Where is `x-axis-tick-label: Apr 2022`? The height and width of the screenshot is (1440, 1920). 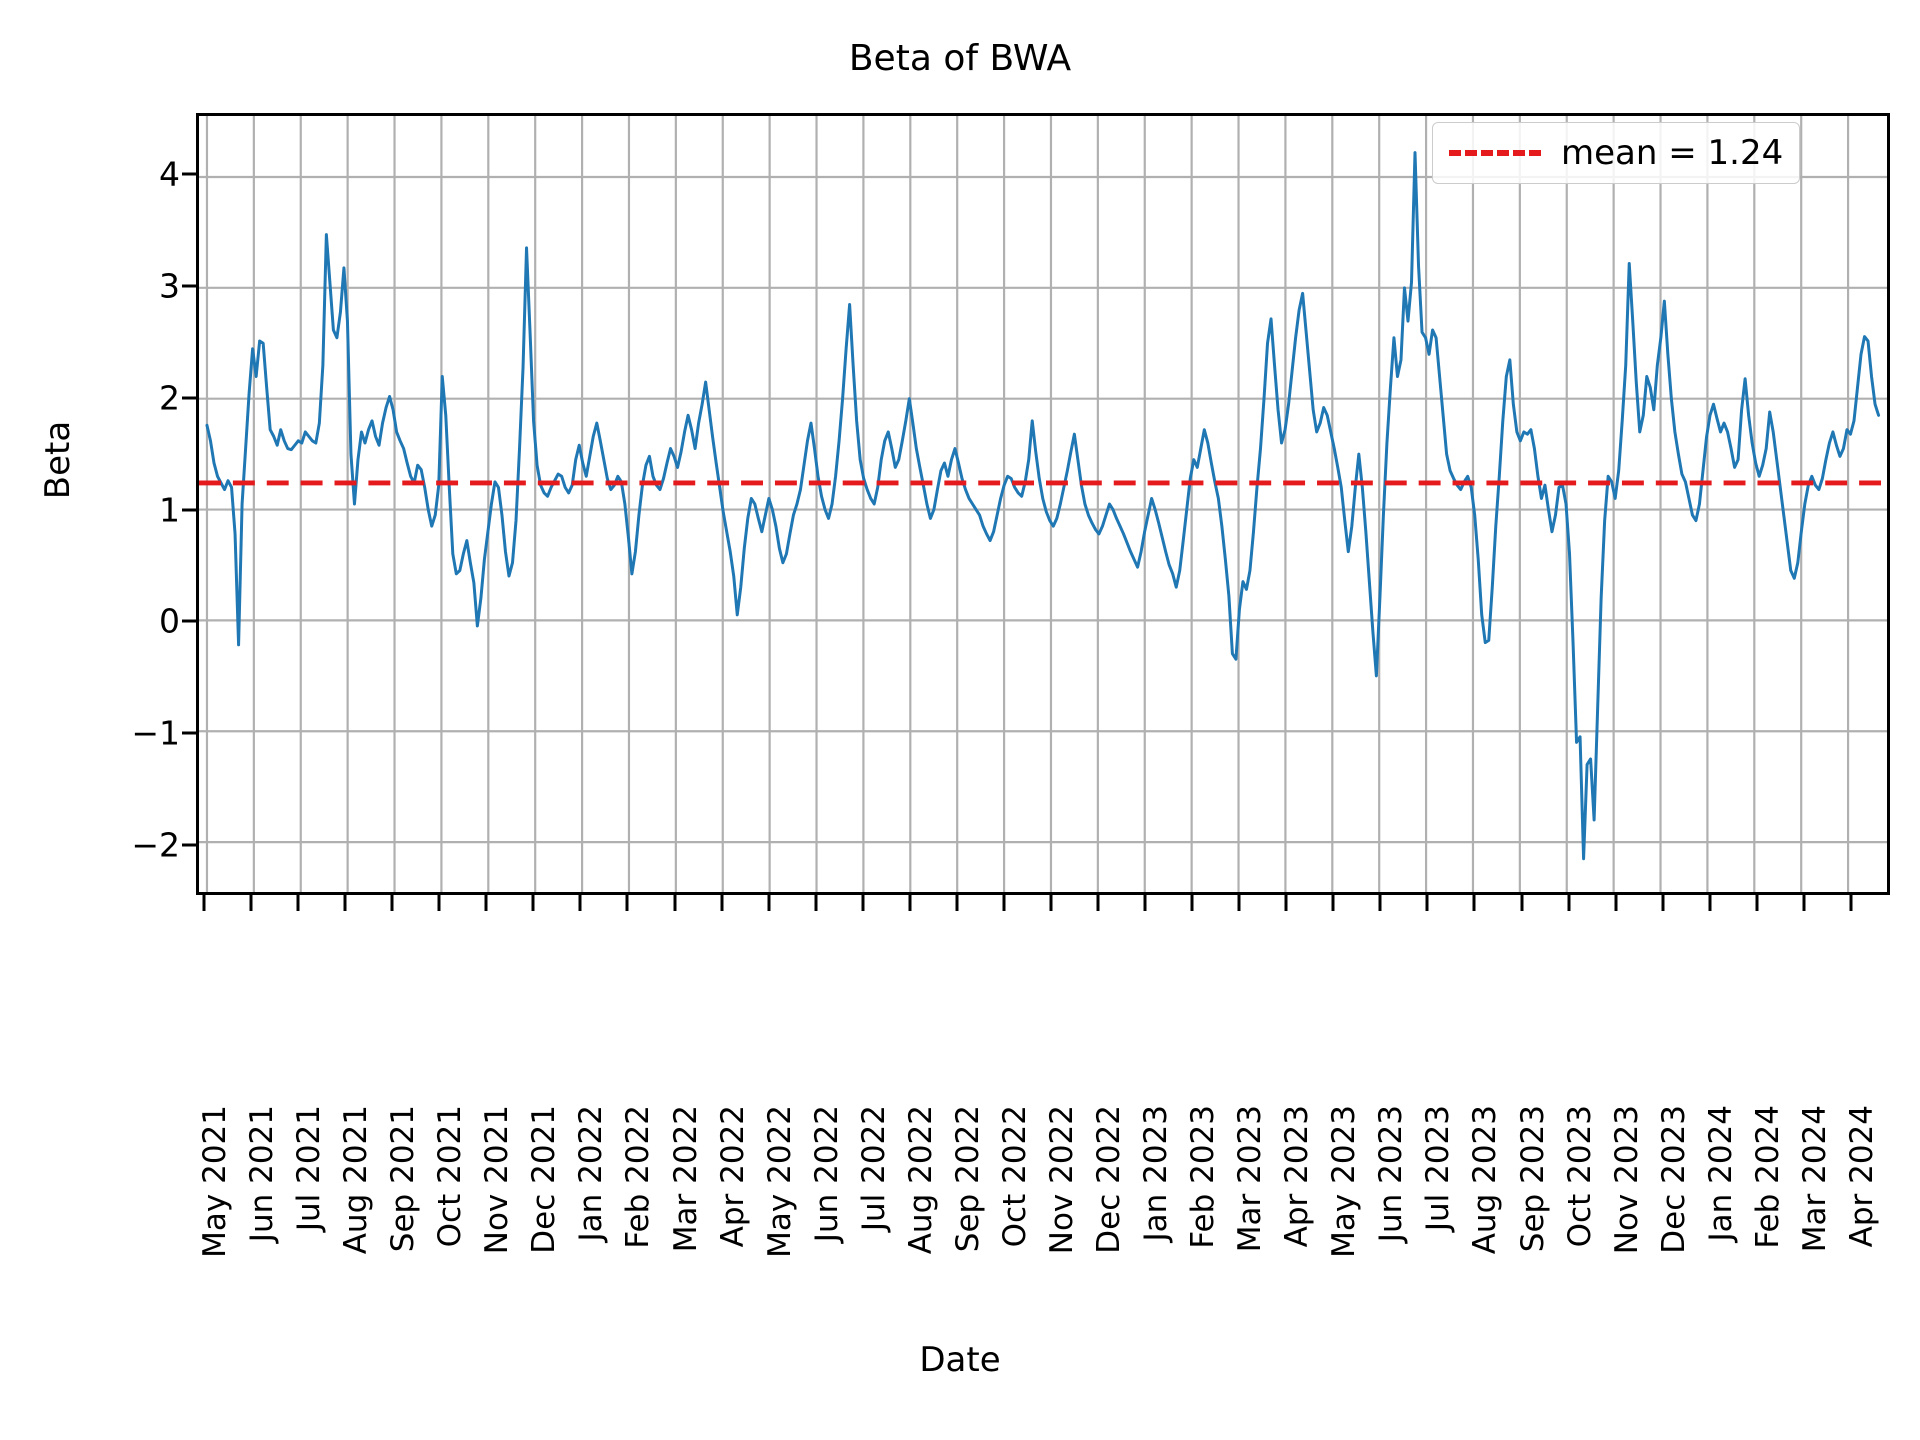 x-axis-tick-label: Apr 2022 is located at coordinates (732, 1176).